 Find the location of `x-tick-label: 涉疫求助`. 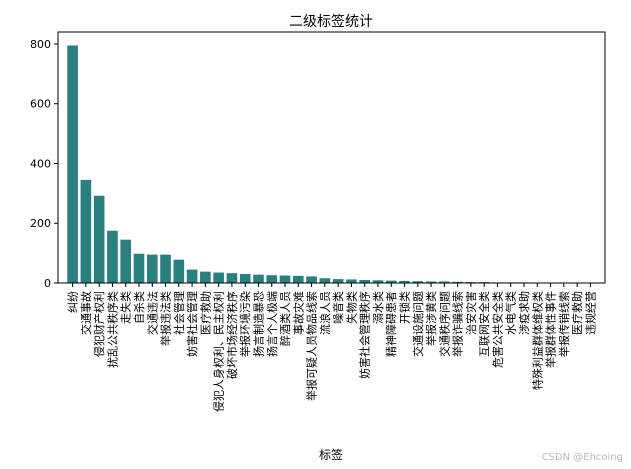

x-tick-label: 涉疫求助 is located at coordinates (524, 313).